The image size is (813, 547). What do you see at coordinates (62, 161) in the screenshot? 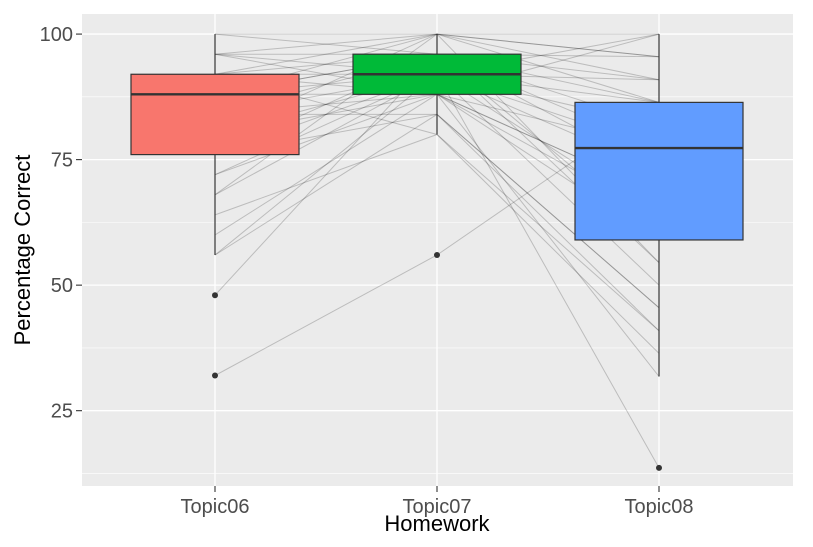
I see `y-tick-label: 75` at bounding box center [62, 161].